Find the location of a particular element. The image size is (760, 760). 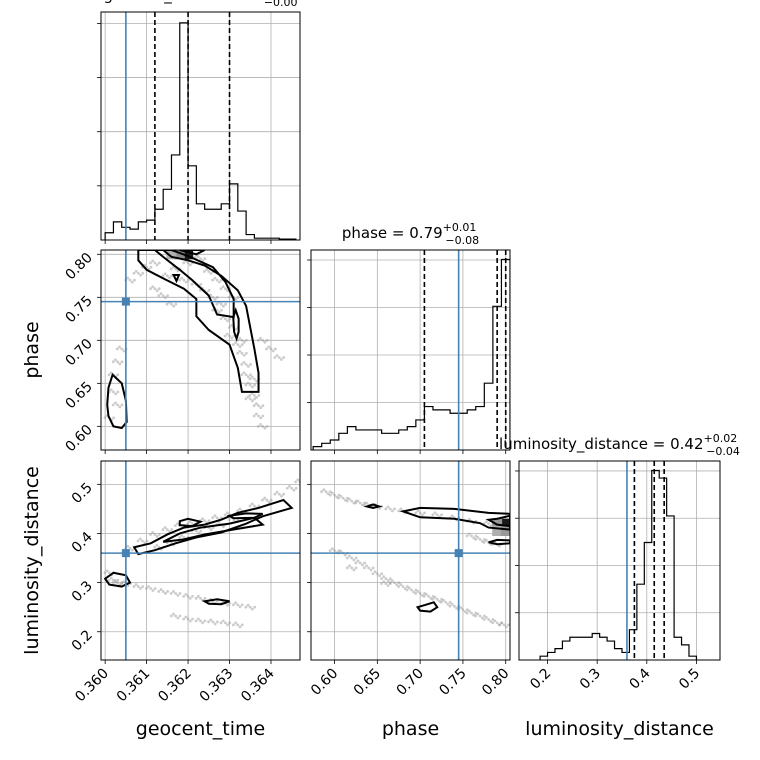

contour-line is located at coordinates (191, 522).